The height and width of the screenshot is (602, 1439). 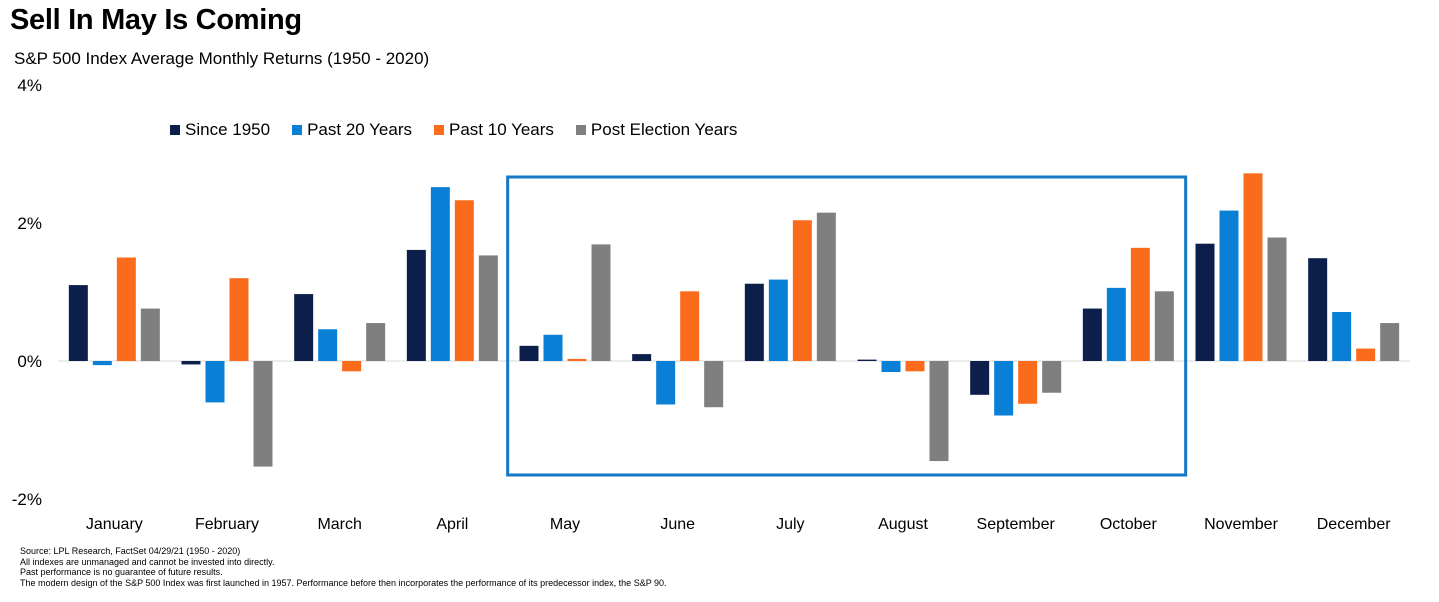 I want to click on x-tick-label: May, so click(x=565, y=524).